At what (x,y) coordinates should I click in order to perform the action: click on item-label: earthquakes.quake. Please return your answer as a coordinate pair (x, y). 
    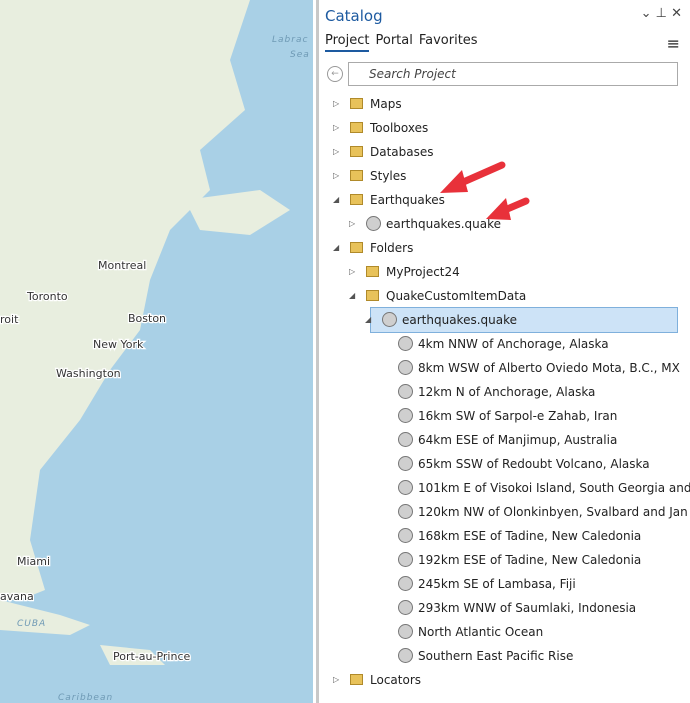
    Looking at the image, I should click on (460, 320).